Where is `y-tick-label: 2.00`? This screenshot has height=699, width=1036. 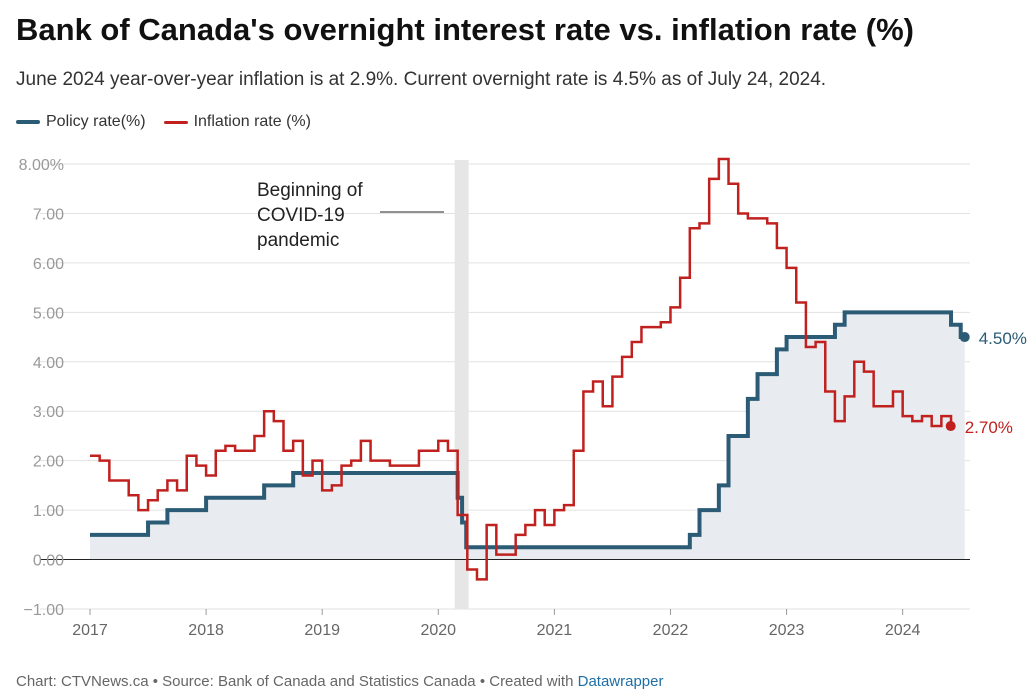 y-tick-label: 2.00 is located at coordinates (48, 462).